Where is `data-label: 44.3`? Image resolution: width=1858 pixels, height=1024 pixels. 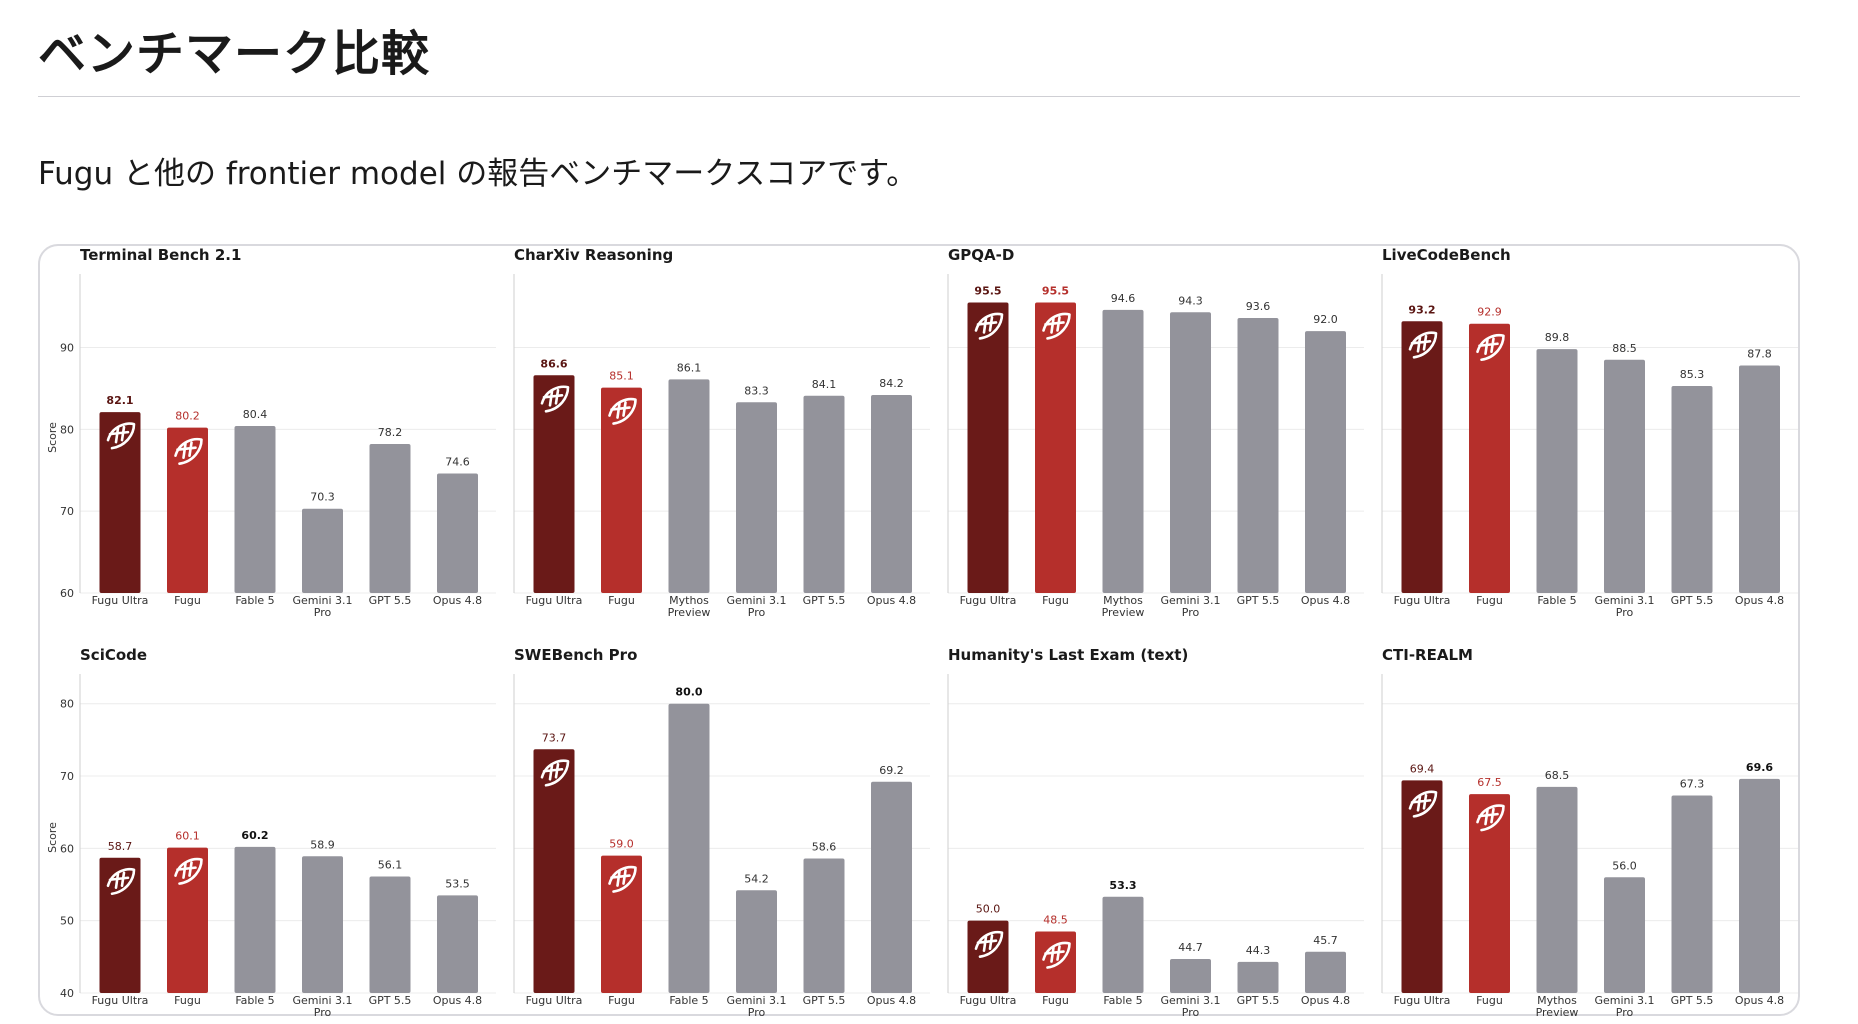
data-label: 44.3 is located at coordinates (1258, 950).